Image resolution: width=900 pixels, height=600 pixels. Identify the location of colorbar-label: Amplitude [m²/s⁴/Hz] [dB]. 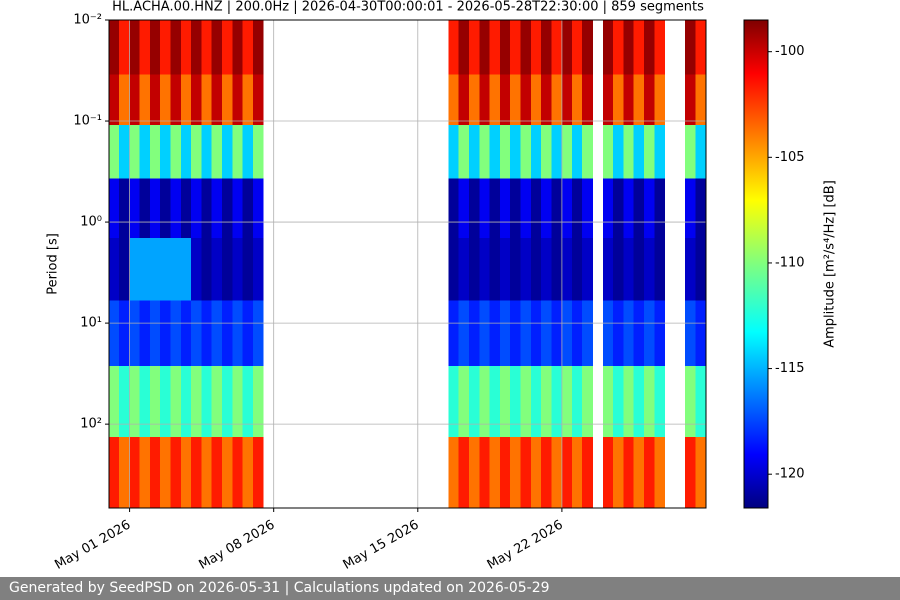
(830, 264).